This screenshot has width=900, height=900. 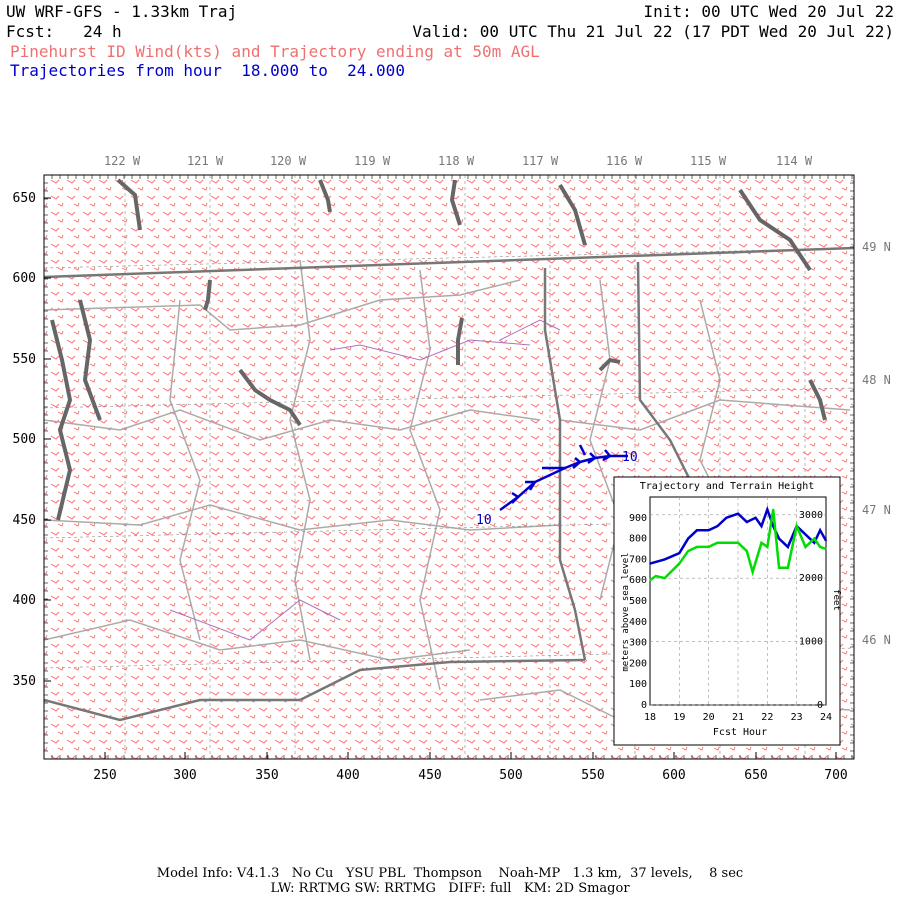 What do you see at coordinates (709, 717) in the screenshot?
I see `inset-x-tick: 20` at bounding box center [709, 717].